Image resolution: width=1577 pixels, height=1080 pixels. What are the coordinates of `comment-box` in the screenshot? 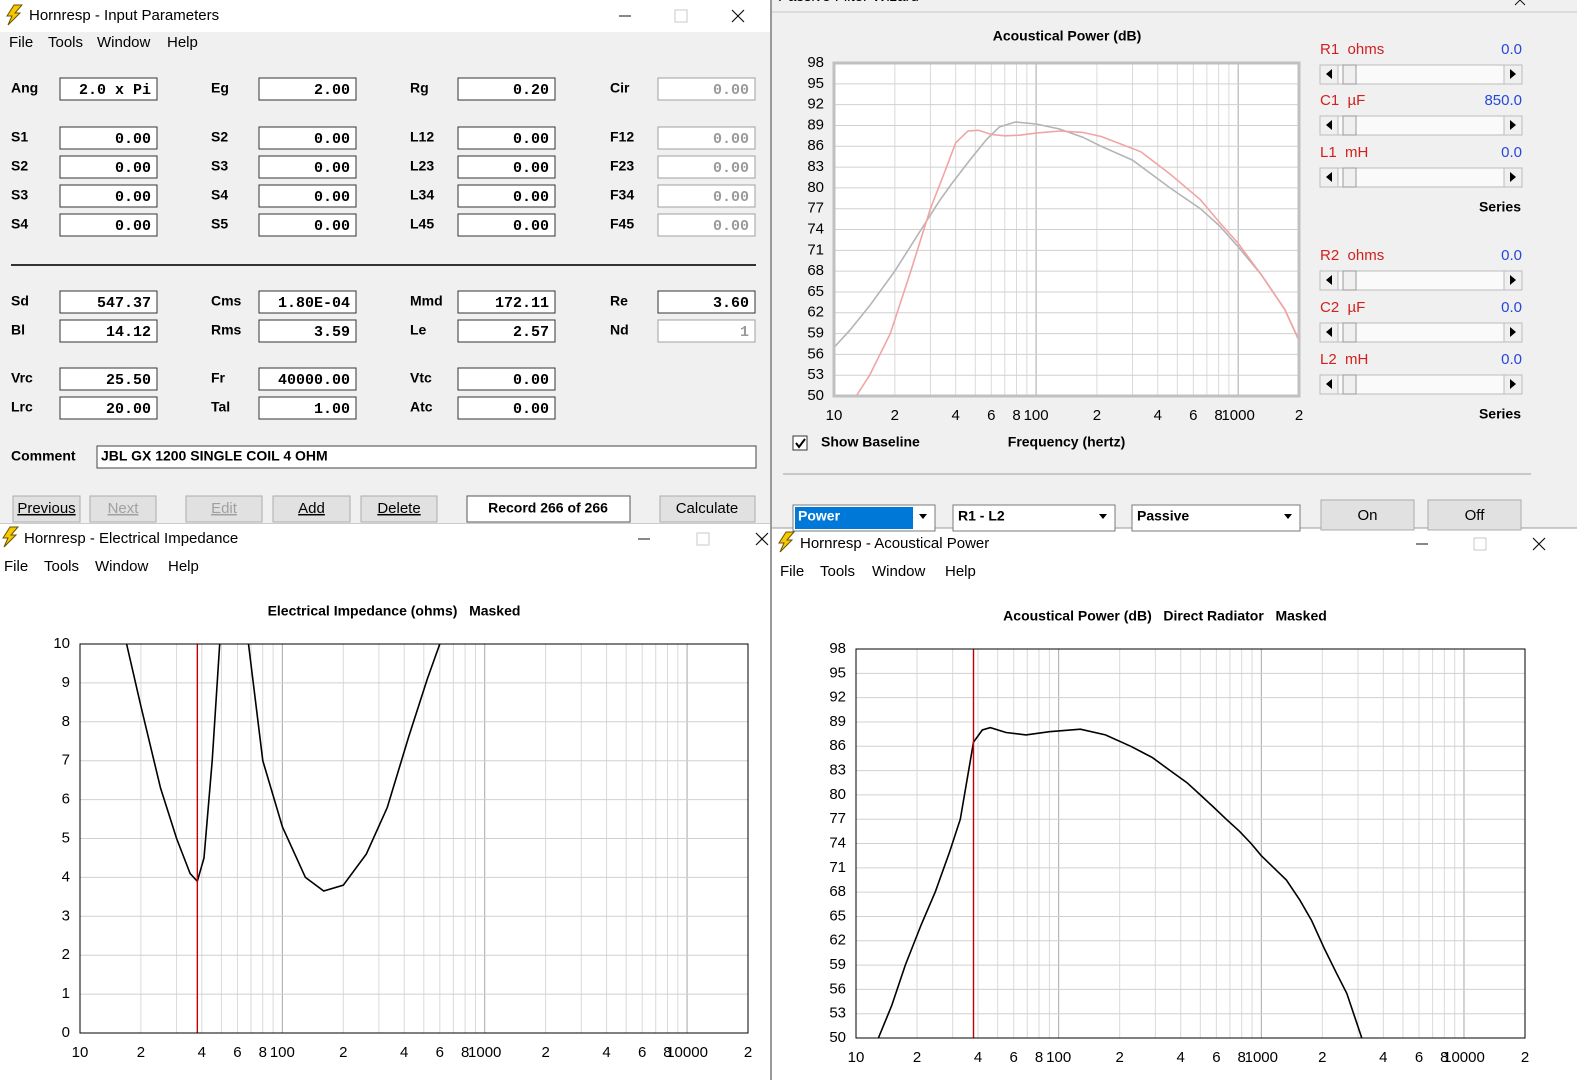 It's located at (426, 457).